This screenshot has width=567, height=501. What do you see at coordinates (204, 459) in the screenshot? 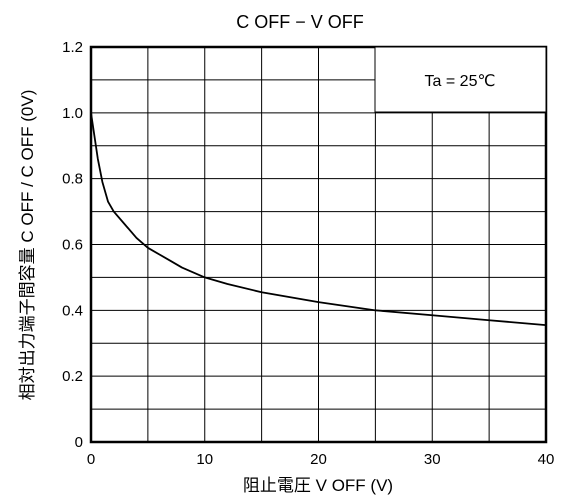
I see `x-tick-label: 10` at bounding box center [204, 459].